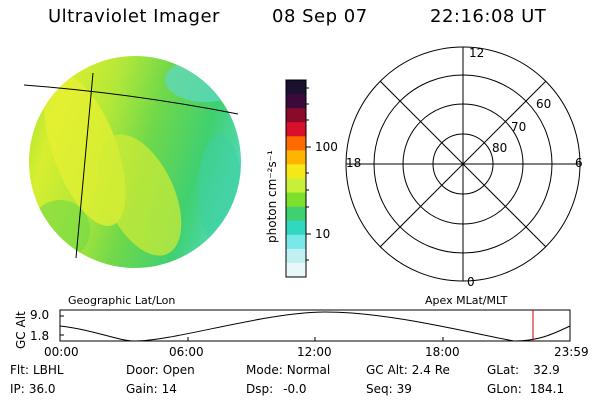 This screenshot has width=600, height=400. What do you see at coordinates (320, 16) in the screenshot?
I see `observation-date: 08 Sep 07` at bounding box center [320, 16].